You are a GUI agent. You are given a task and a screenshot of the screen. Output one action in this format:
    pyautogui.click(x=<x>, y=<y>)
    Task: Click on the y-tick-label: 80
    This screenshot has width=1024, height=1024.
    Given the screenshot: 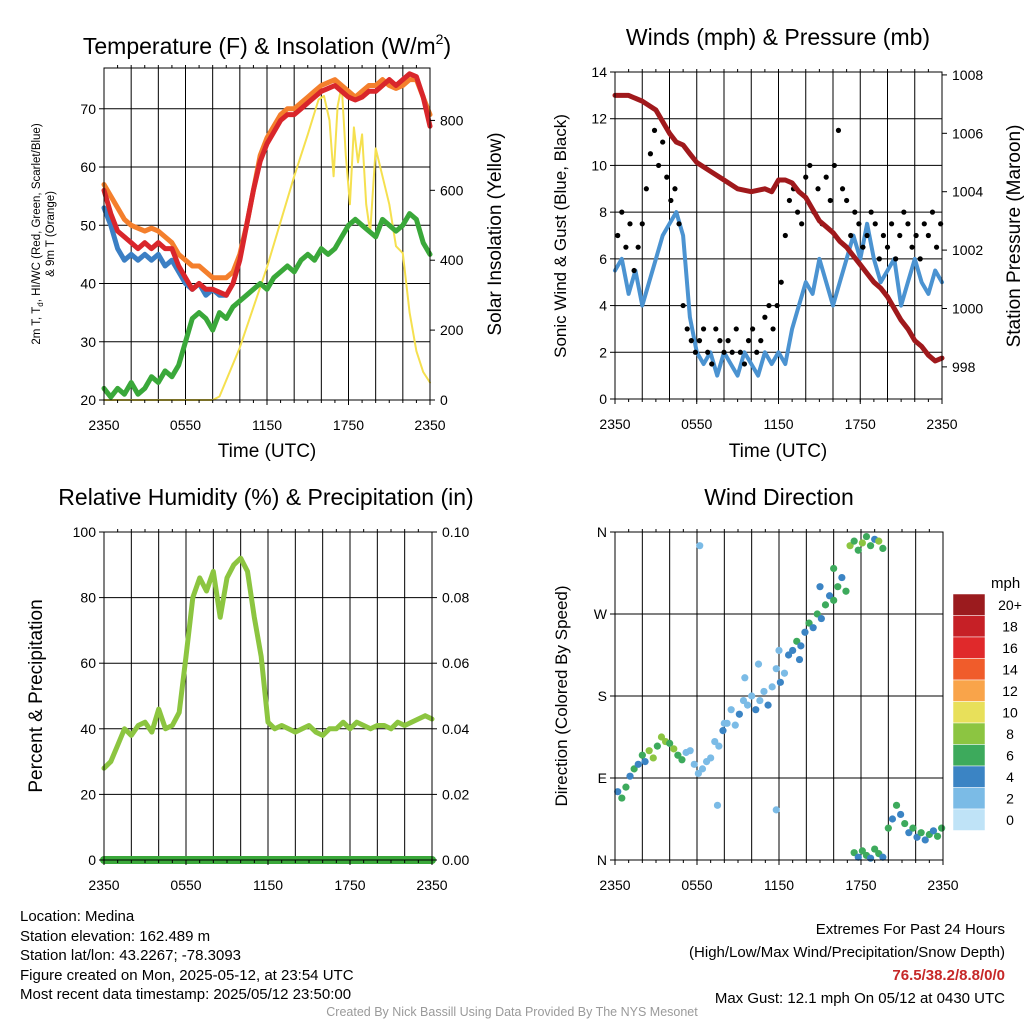 What is the action you would take?
    pyautogui.click(x=88, y=598)
    